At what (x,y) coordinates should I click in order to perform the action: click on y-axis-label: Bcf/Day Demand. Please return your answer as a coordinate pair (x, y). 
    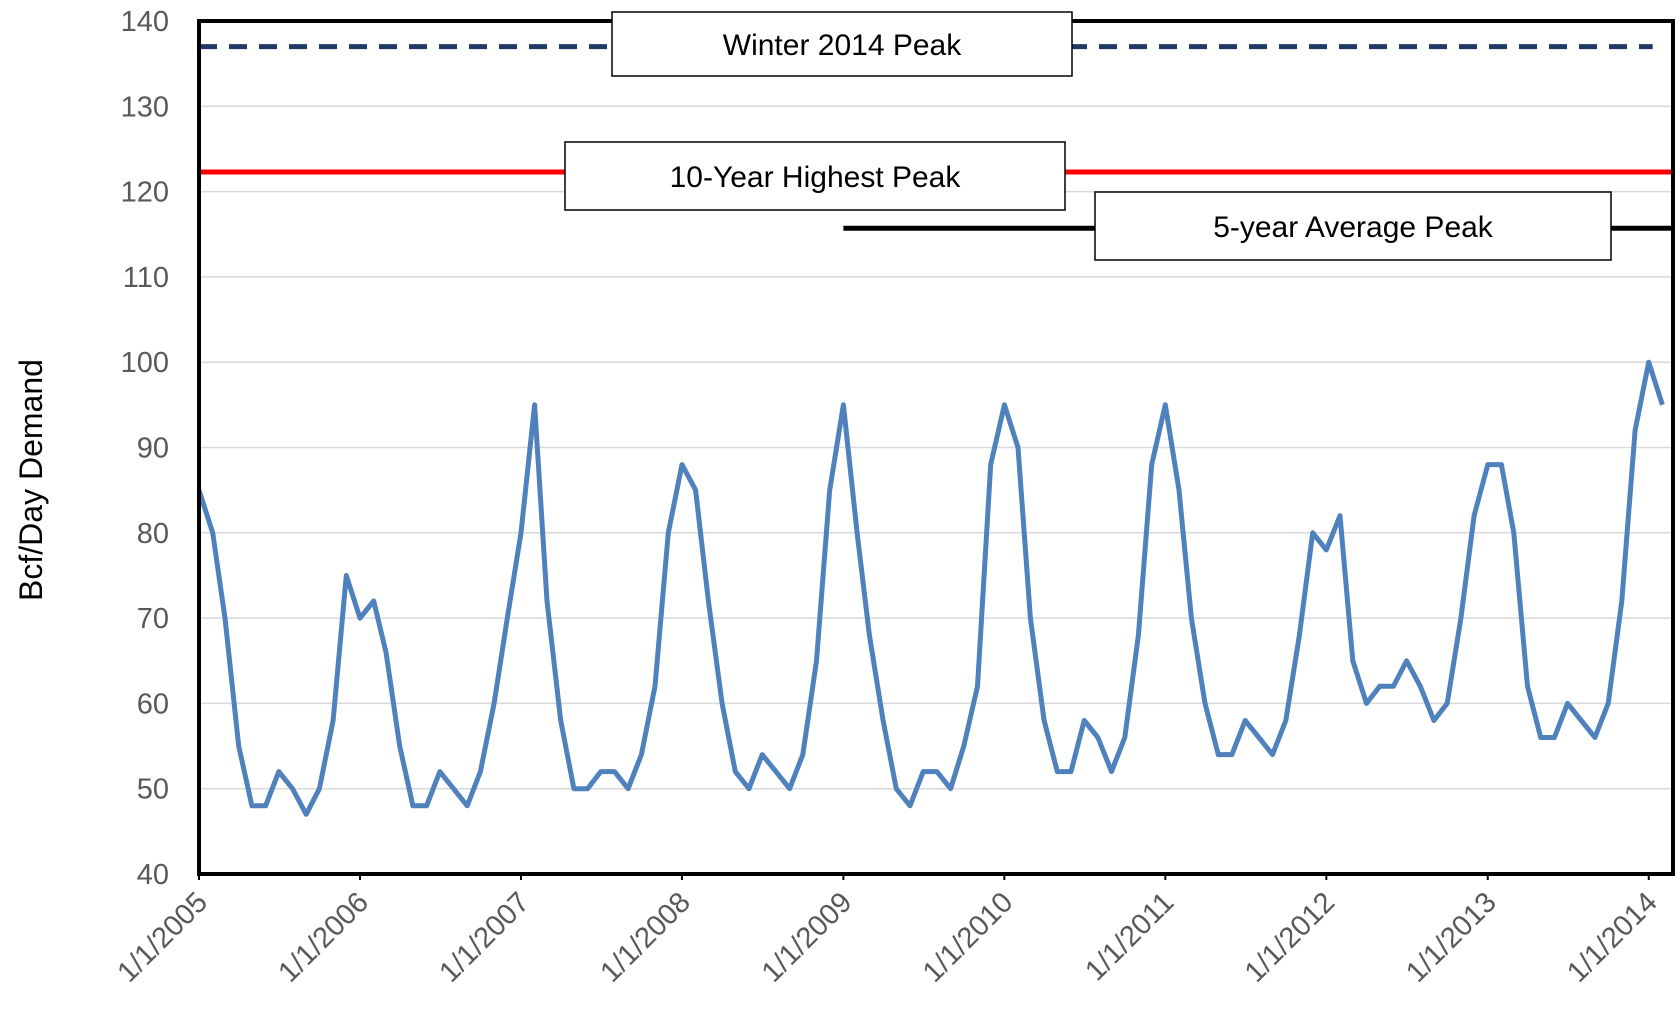
    Looking at the image, I should click on (31, 480).